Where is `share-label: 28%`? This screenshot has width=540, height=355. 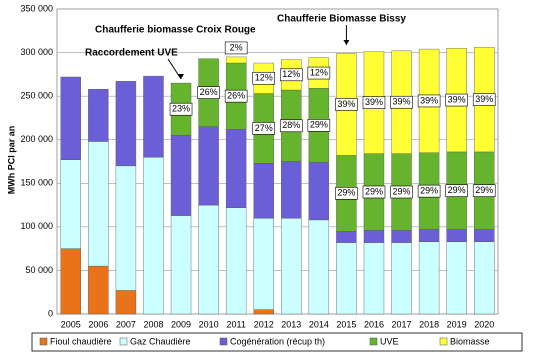 share-label: 28% is located at coordinates (291, 125).